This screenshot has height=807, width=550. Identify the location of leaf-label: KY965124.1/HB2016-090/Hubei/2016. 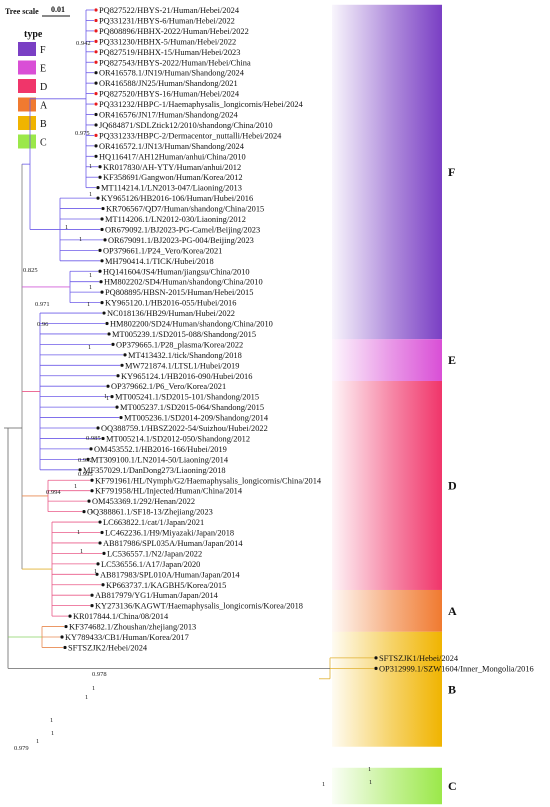
(186, 376).